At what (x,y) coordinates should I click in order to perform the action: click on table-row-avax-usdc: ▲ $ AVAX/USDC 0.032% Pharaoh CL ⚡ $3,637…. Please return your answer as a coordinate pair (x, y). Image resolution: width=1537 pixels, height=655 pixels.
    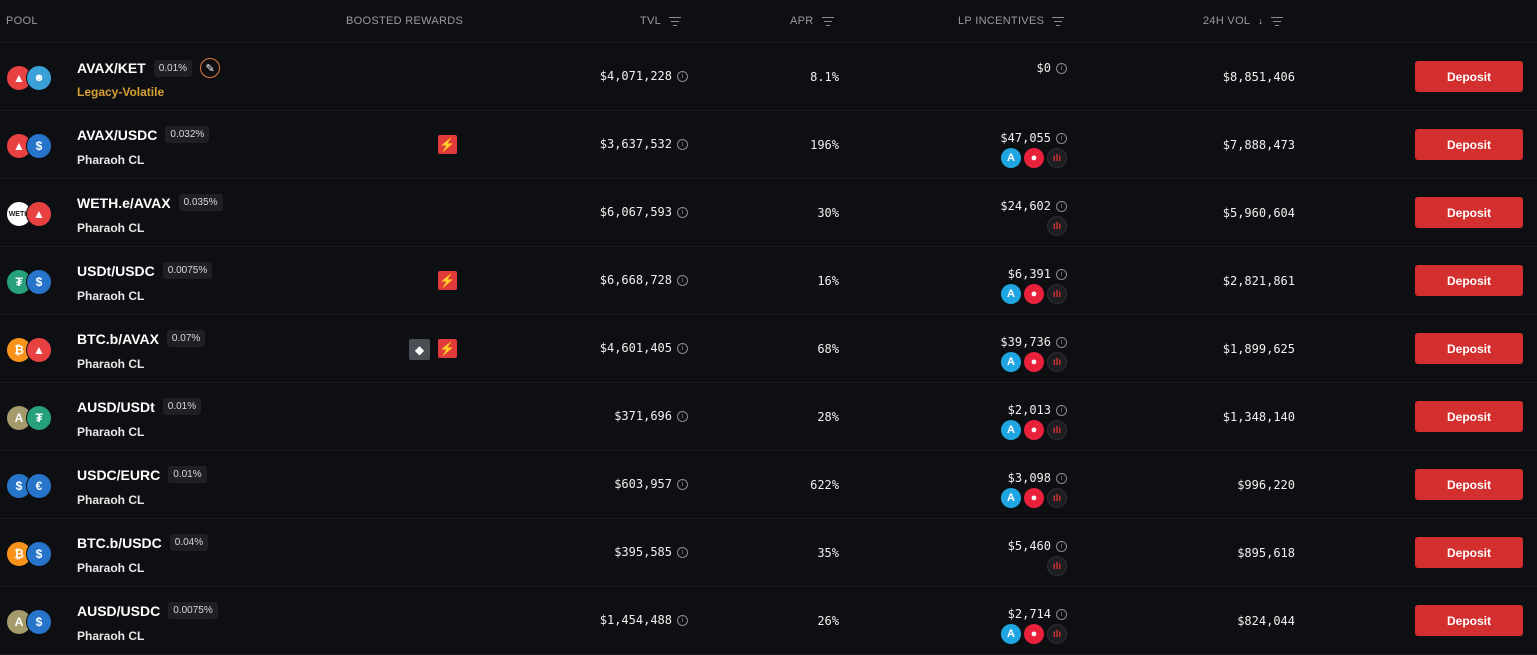
    Looking at the image, I should click on (768, 145).